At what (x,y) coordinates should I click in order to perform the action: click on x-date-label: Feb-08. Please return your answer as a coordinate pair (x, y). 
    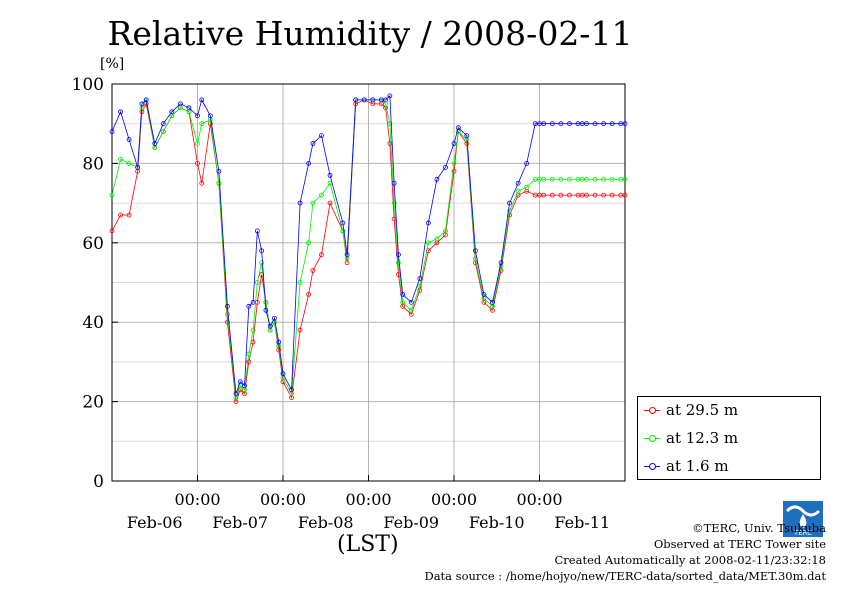
    Looking at the image, I should click on (326, 522).